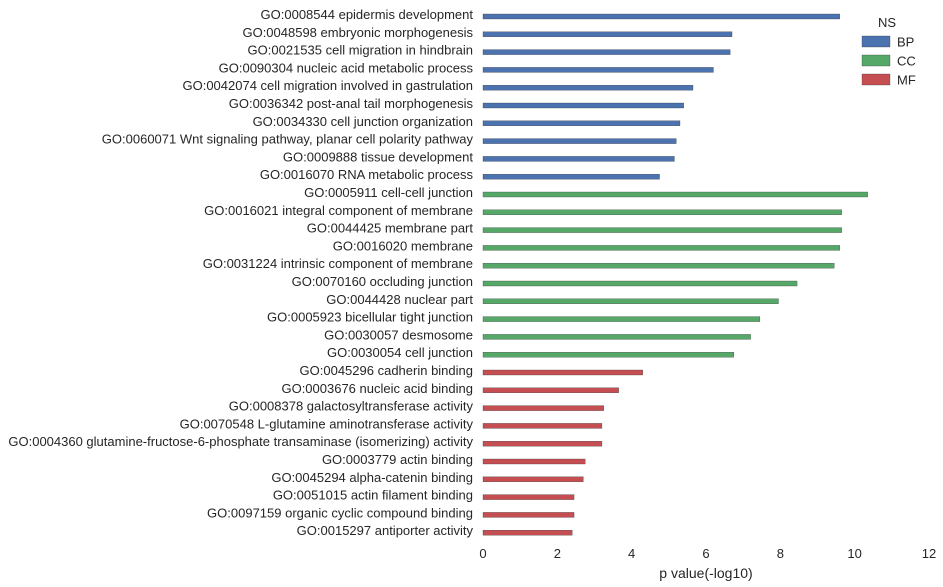 The image size is (943, 587). Describe the element at coordinates (363, 121) in the screenshot. I see `category-label: GO:0034330 cell junction organization` at that location.